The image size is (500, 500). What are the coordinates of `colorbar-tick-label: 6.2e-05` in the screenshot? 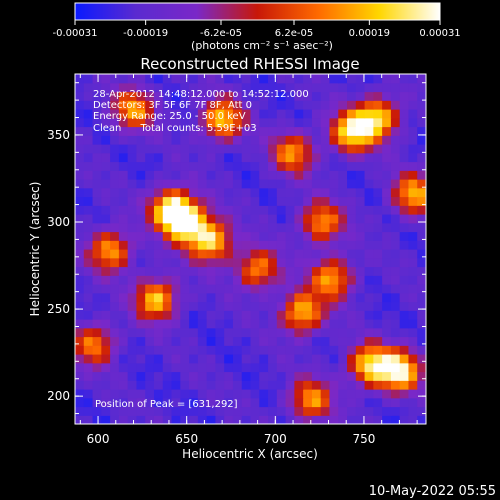 It's located at (294, 33).